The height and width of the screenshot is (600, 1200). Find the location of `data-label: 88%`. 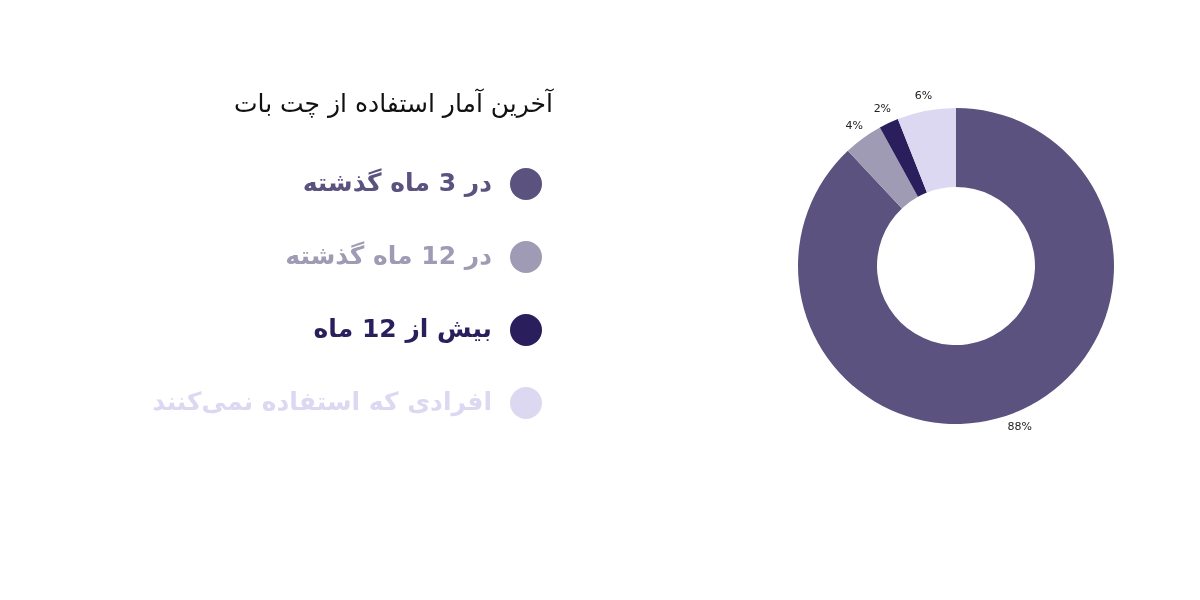

data-label: 88% is located at coordinates (1019, 426).